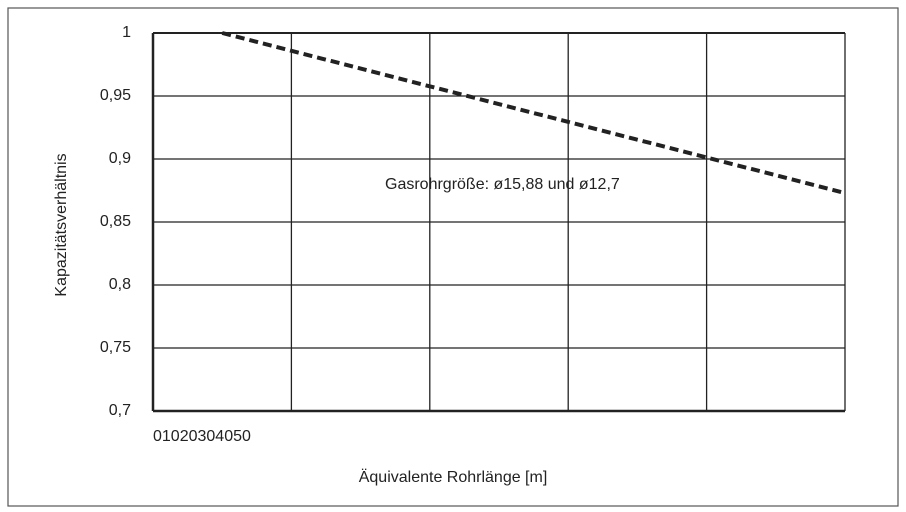 Image resolution: width=906 pixels, height=512 pixels. I want to click on y-tick-label: 0,9, so click(120, 158).